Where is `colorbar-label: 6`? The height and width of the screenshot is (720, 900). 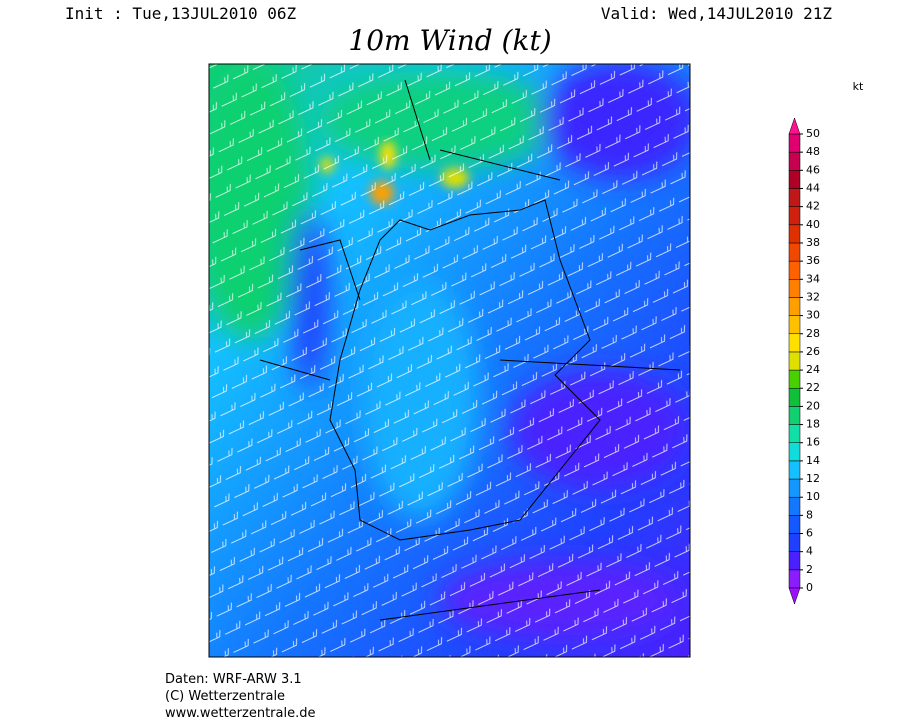
colorbar-label: 6 is located at coordinates (809, 533).